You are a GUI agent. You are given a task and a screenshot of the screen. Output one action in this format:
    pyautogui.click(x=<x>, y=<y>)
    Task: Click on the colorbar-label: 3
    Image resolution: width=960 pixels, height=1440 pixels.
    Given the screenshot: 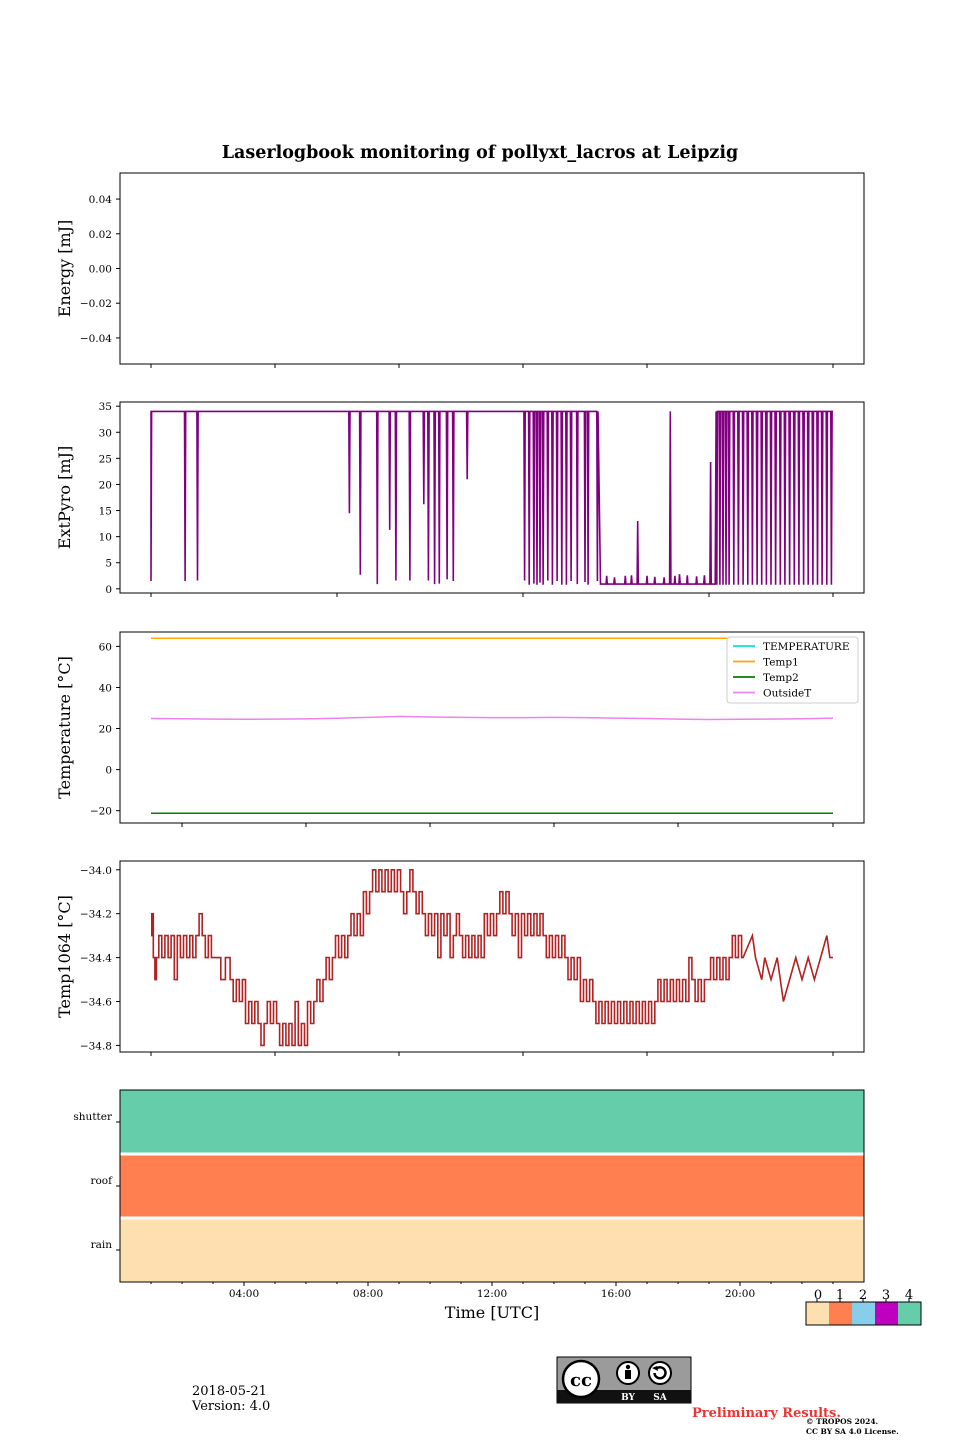 What is the action you would take?
    pyautogui.click(x=886, y=1295)
    